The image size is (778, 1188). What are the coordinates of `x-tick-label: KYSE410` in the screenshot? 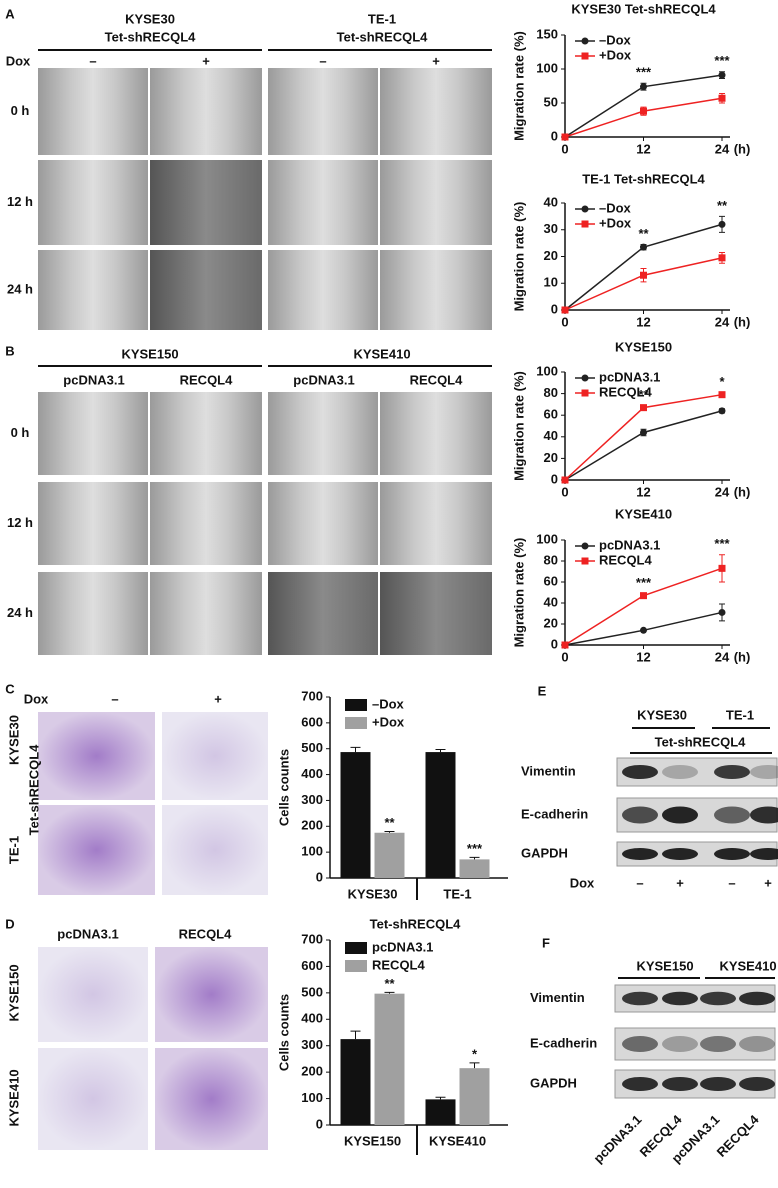 It's located at (457, 1140).